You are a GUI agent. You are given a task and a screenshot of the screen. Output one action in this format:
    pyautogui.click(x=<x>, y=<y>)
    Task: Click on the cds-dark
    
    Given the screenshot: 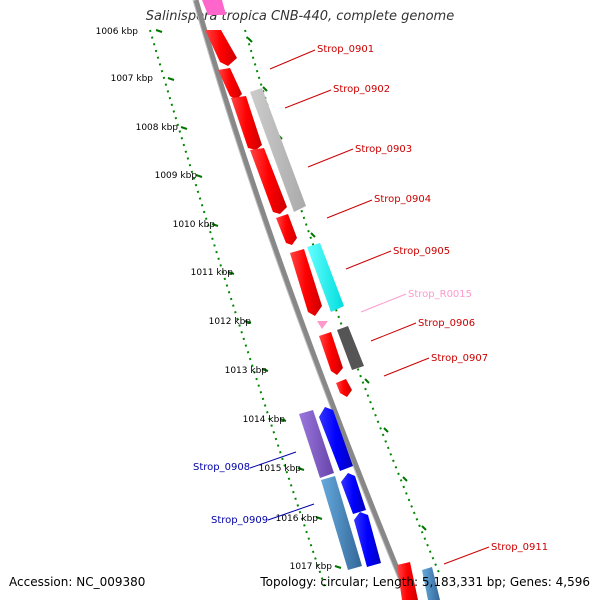 What is the action you would take?
    pyautogui.click(x=350, y=348)
    